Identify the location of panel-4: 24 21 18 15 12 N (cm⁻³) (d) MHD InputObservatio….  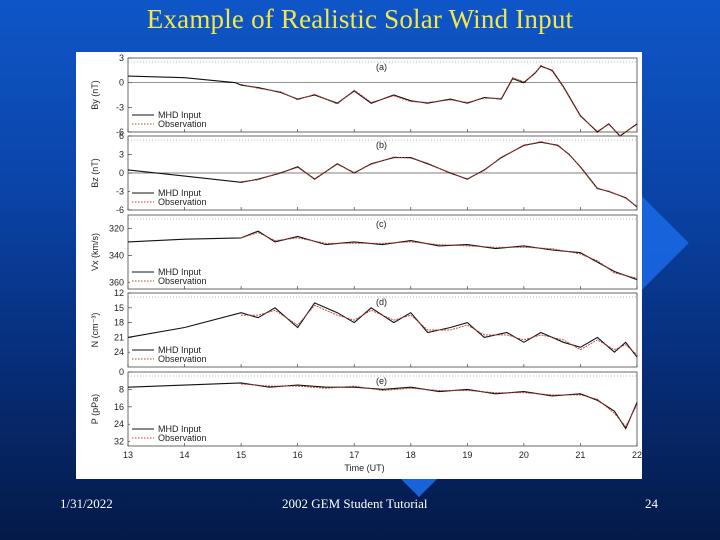
(364, 328).